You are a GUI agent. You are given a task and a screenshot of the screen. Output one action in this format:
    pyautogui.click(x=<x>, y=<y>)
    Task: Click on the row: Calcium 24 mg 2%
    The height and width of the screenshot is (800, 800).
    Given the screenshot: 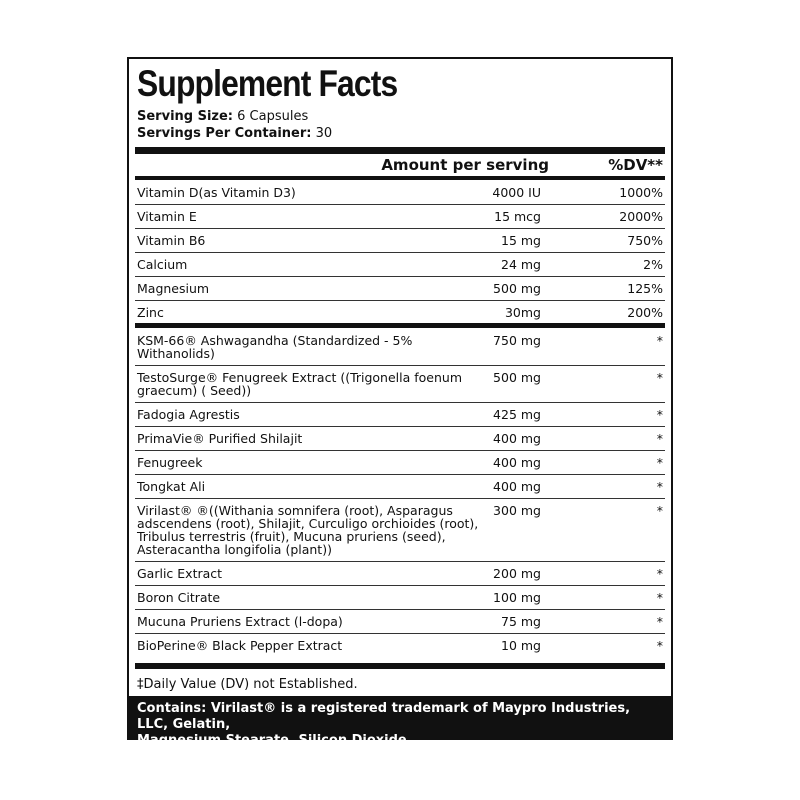 What is the action you would take?
    pyautogui.click(x=400, y=265)
    